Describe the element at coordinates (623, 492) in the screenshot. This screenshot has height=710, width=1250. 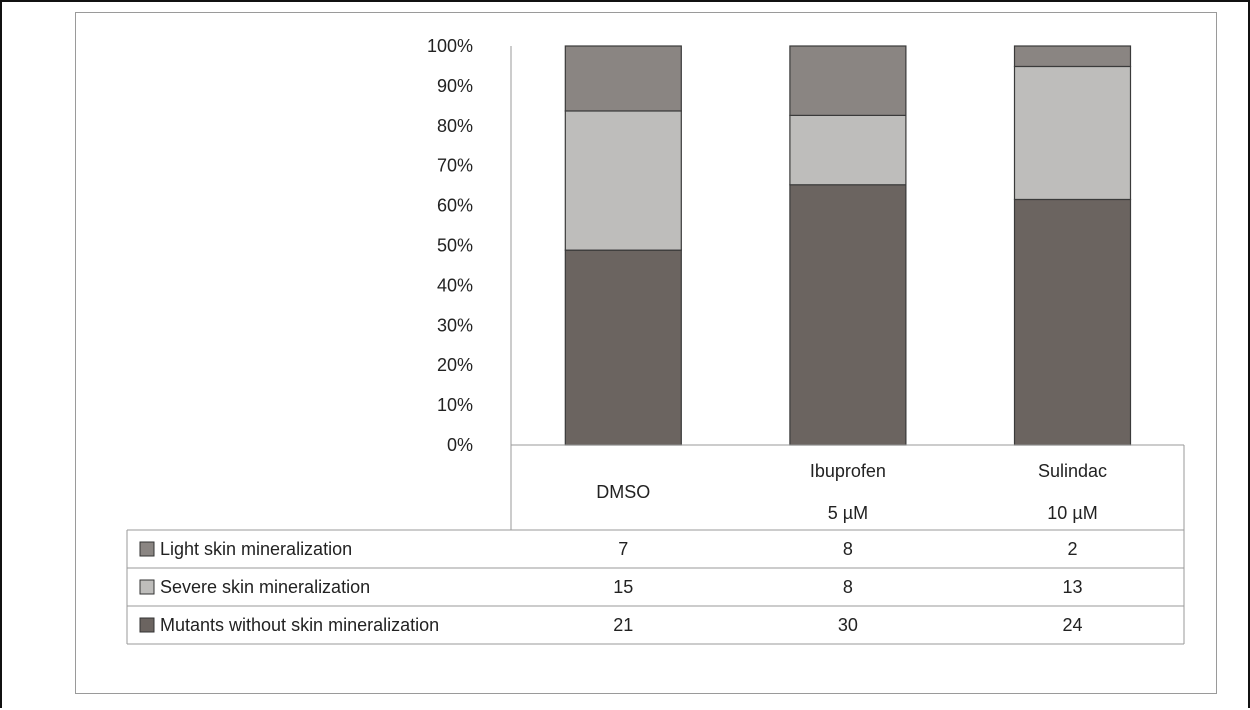
I see `category-label: DMSO` at that location.